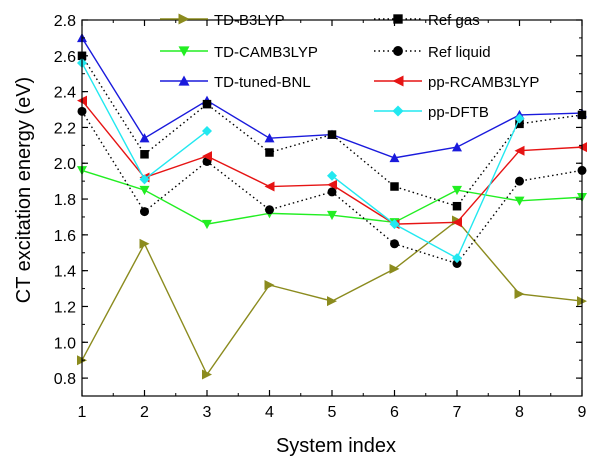  What do you see at coordinates (398, 81) in the screenshot?
I see `legend-marker-pp-rcamb3lyp` at bounding box center [398, 81].